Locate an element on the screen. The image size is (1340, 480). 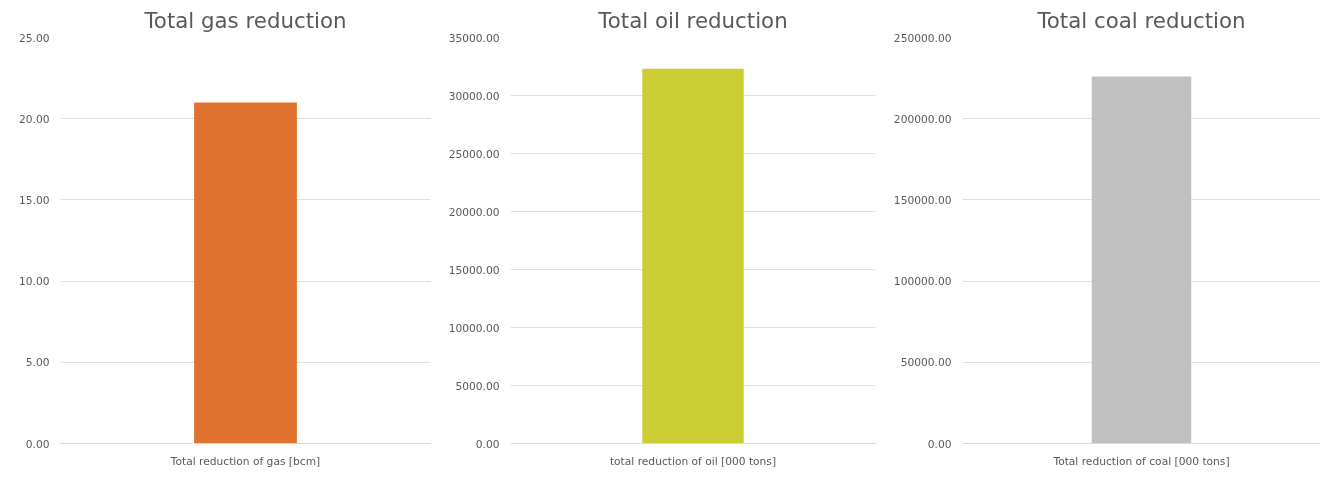
y-tick-label: 150000.00 is located at coordinates (922, 200).